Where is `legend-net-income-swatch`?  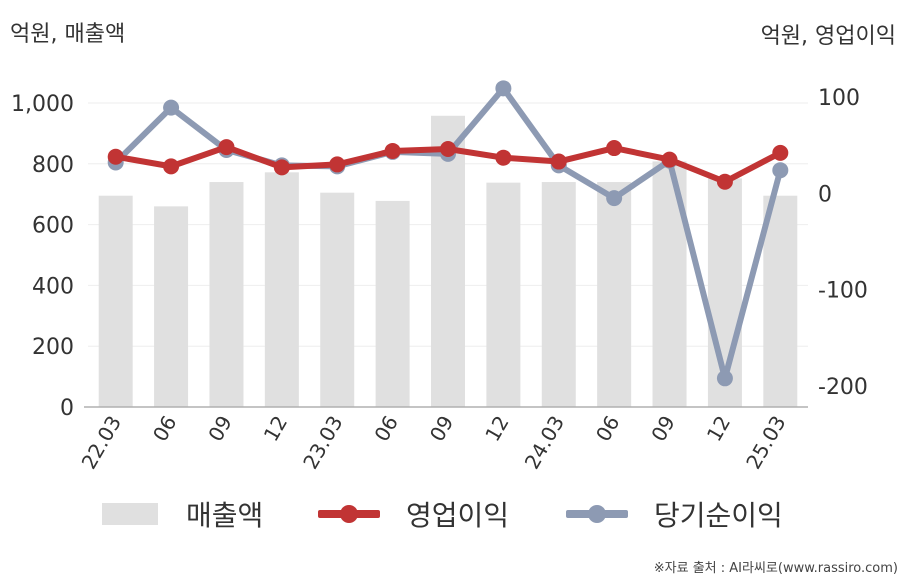
legend-net-income-swatch is located at coordinates (597, 514).